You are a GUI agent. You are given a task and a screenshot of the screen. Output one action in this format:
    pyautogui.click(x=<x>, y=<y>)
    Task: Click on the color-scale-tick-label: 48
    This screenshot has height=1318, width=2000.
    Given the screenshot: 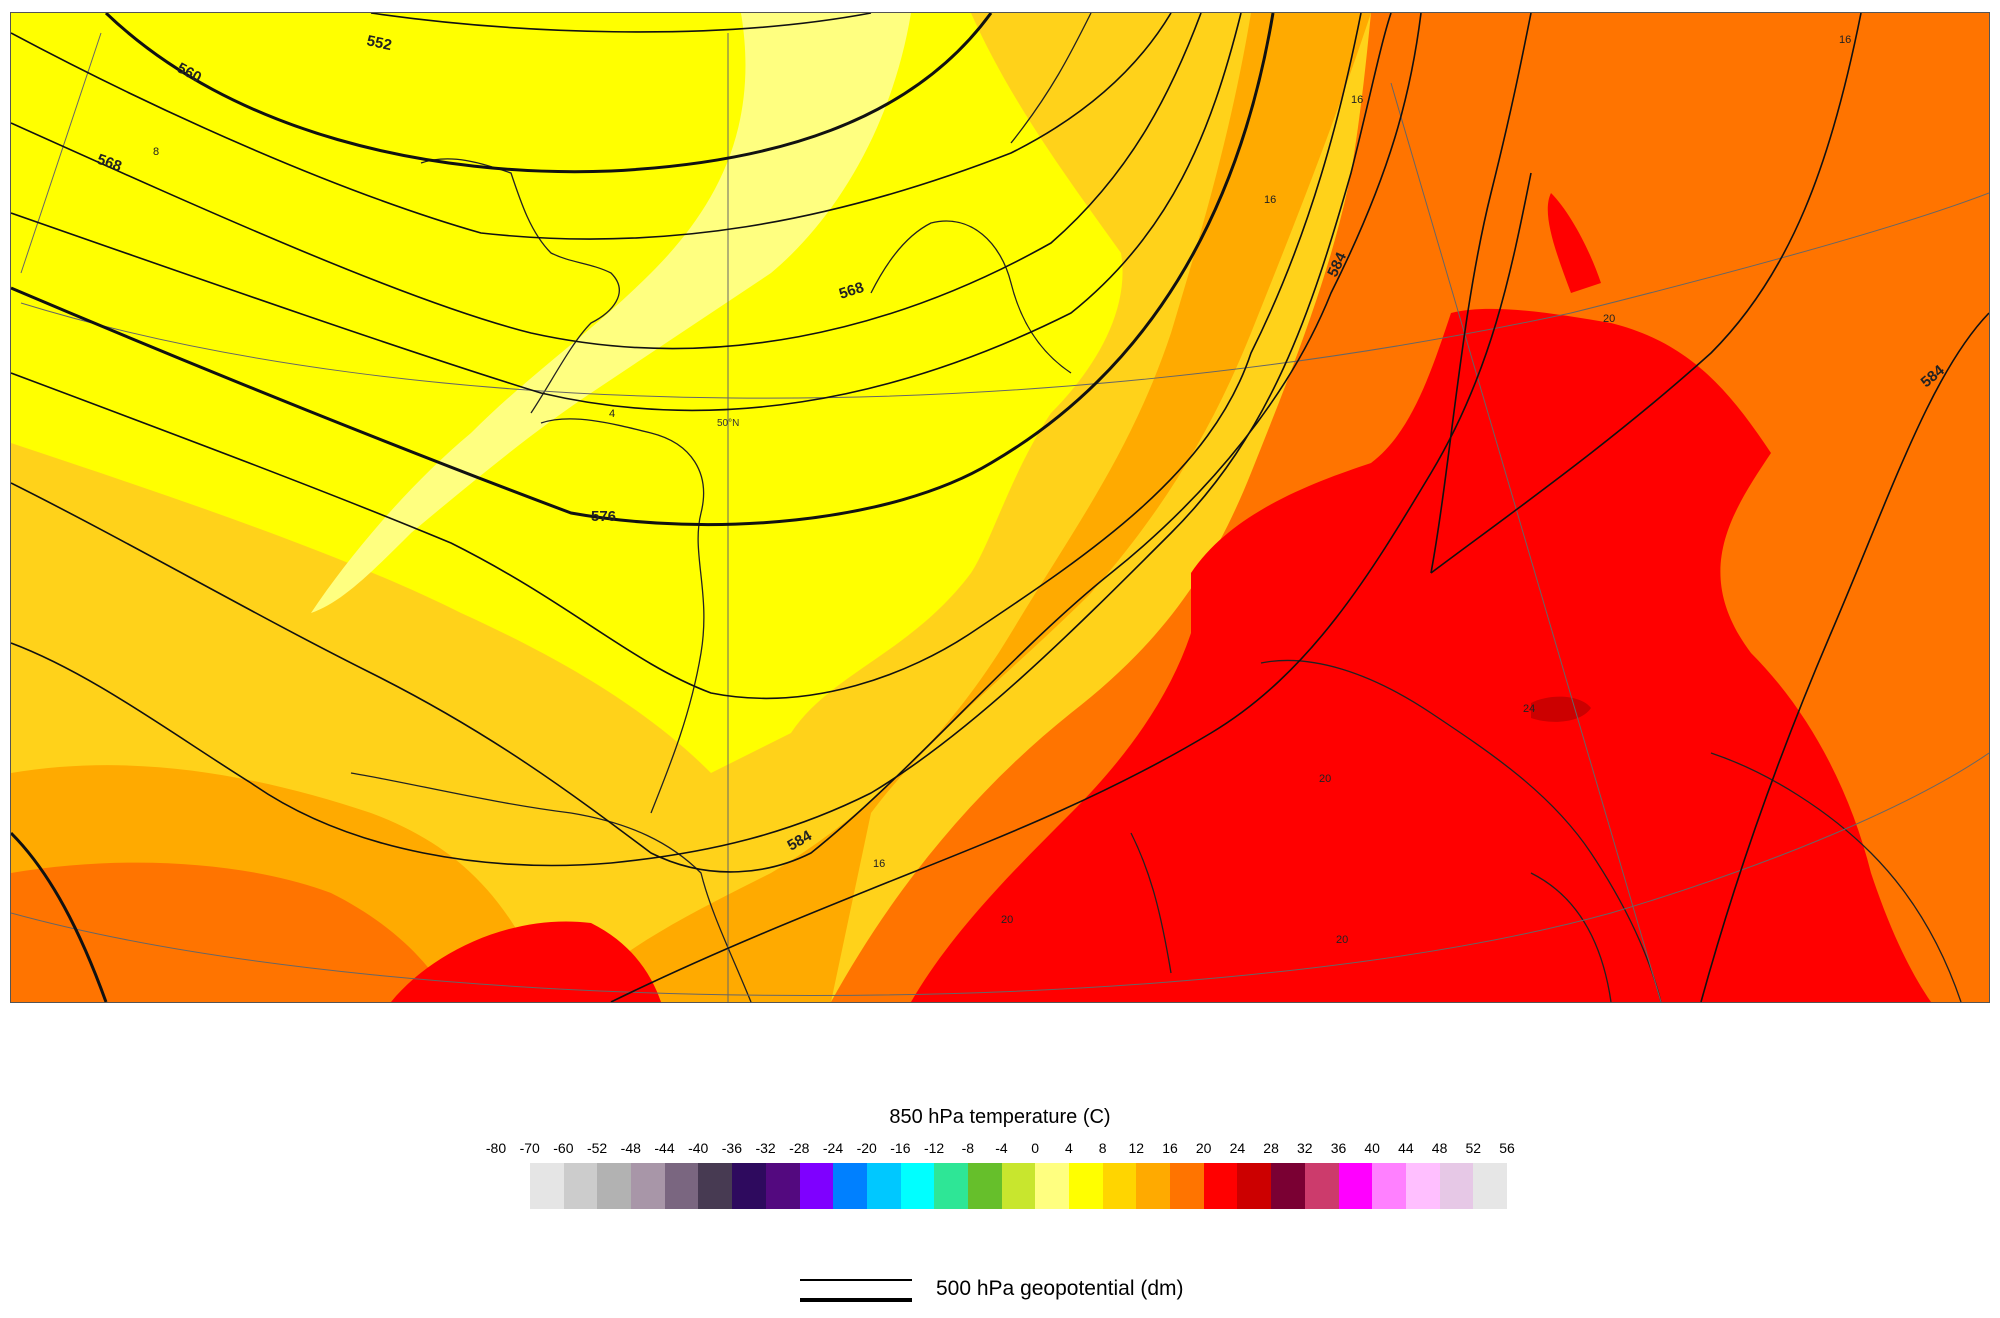 What is the action you would take?
    pyautogui.click(x=1439, y=1148)
    